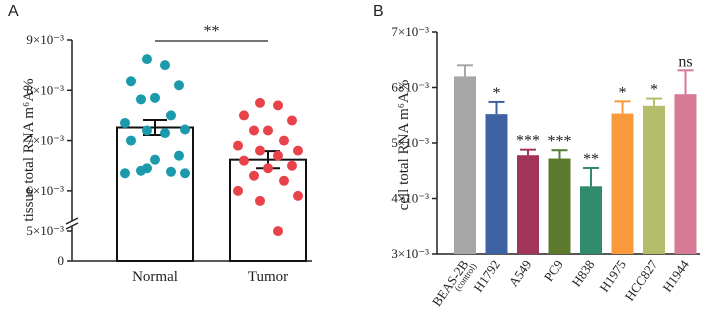  I want to click on x-tick-label: H838, so click(583, 273).